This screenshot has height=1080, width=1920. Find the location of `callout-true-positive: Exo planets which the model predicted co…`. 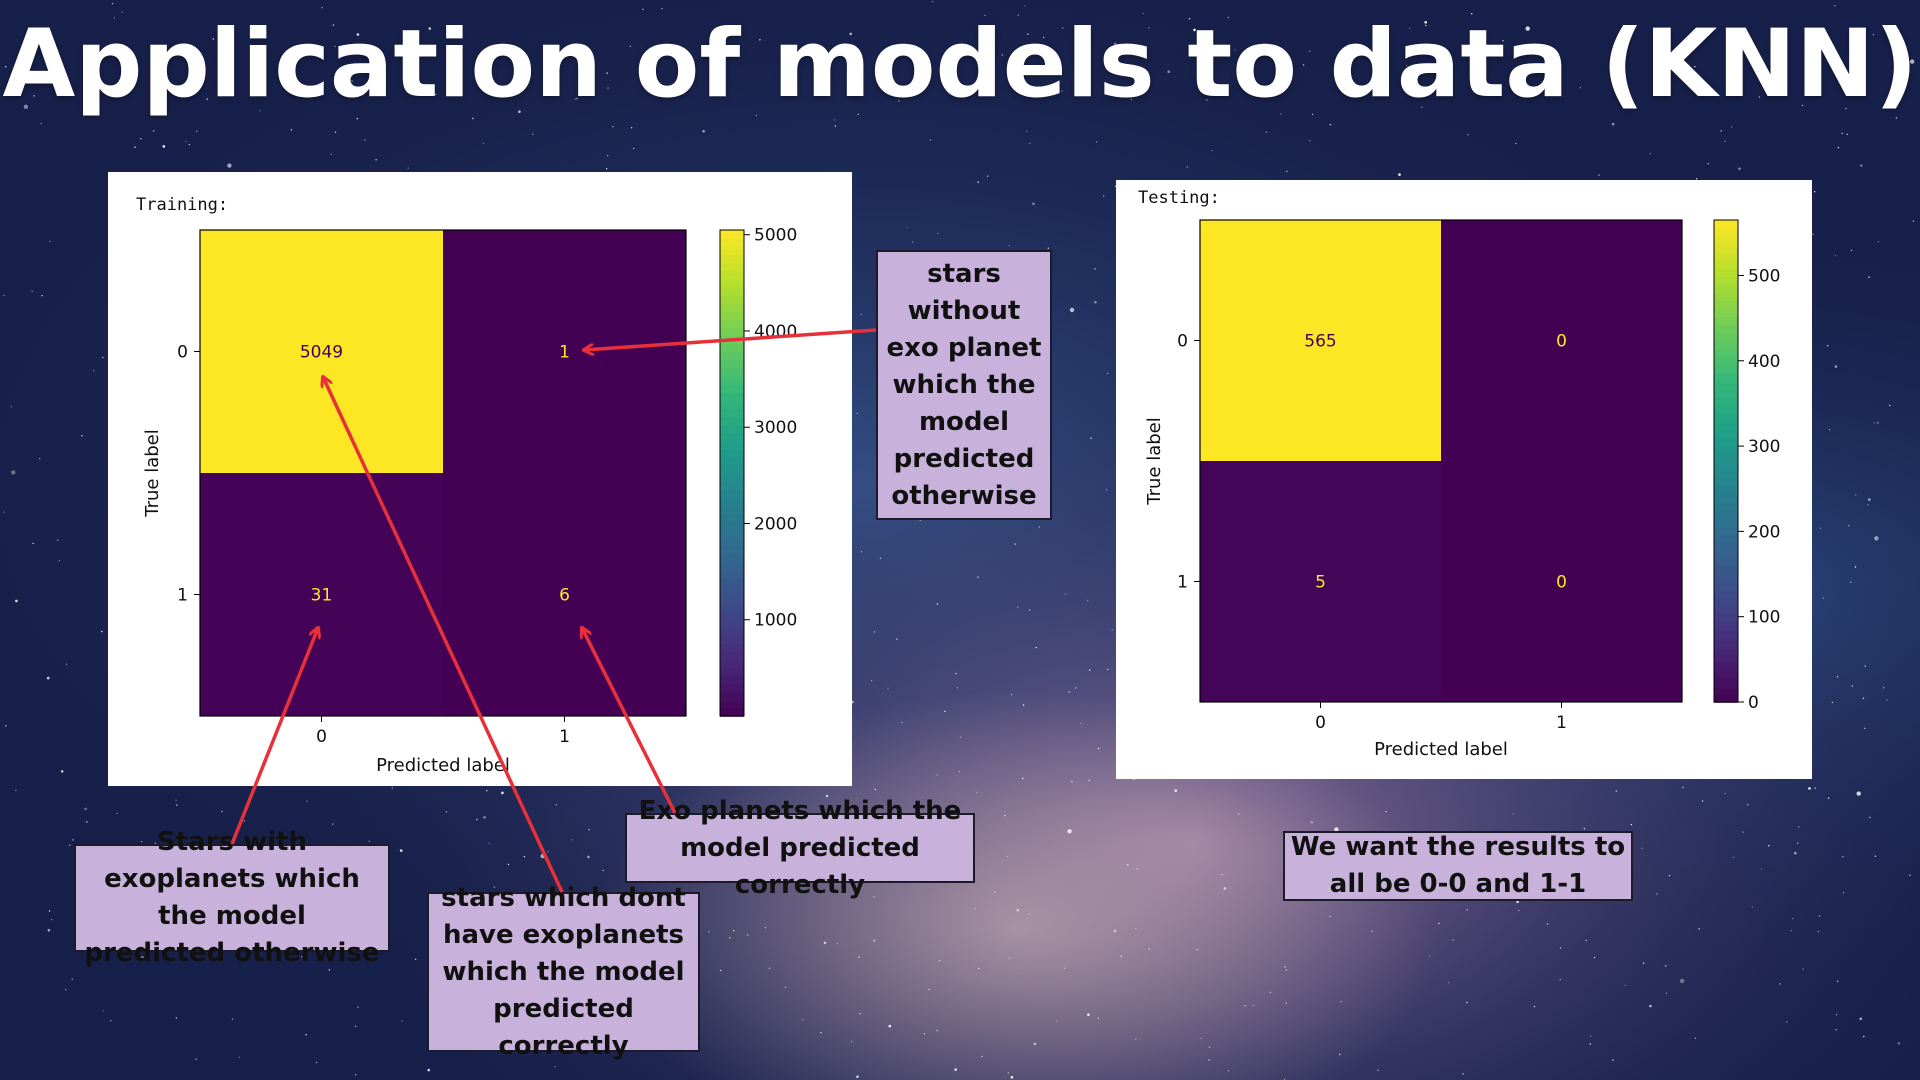

callout-true-positive: Exo planets which the model predicted co… is located at coordinates (800, 848).